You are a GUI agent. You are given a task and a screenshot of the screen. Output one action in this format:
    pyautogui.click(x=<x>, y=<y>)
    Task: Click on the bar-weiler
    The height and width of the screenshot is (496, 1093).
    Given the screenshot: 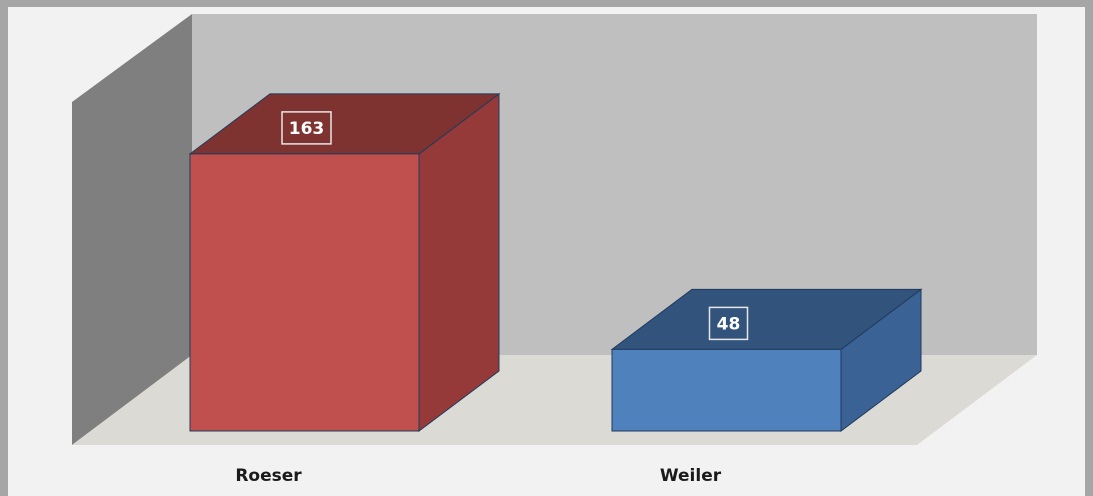 What is the action you would take?
    pyautogui.click(x=766, y=360)
    